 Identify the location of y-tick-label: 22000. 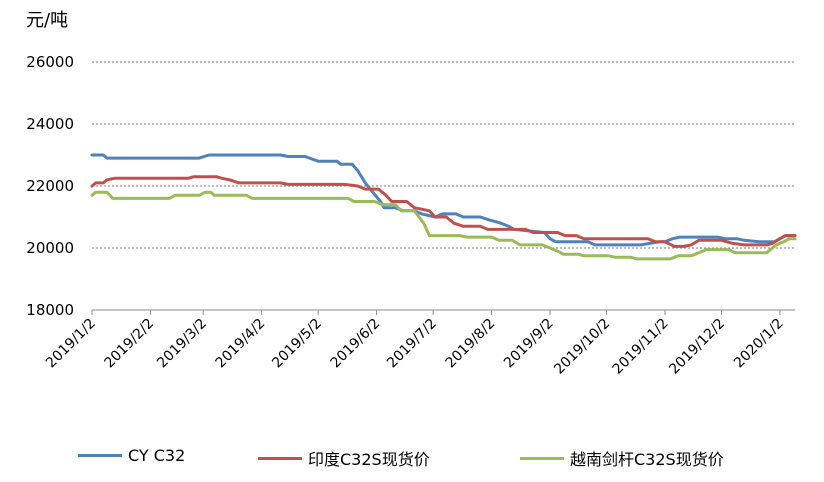
(50, 186).